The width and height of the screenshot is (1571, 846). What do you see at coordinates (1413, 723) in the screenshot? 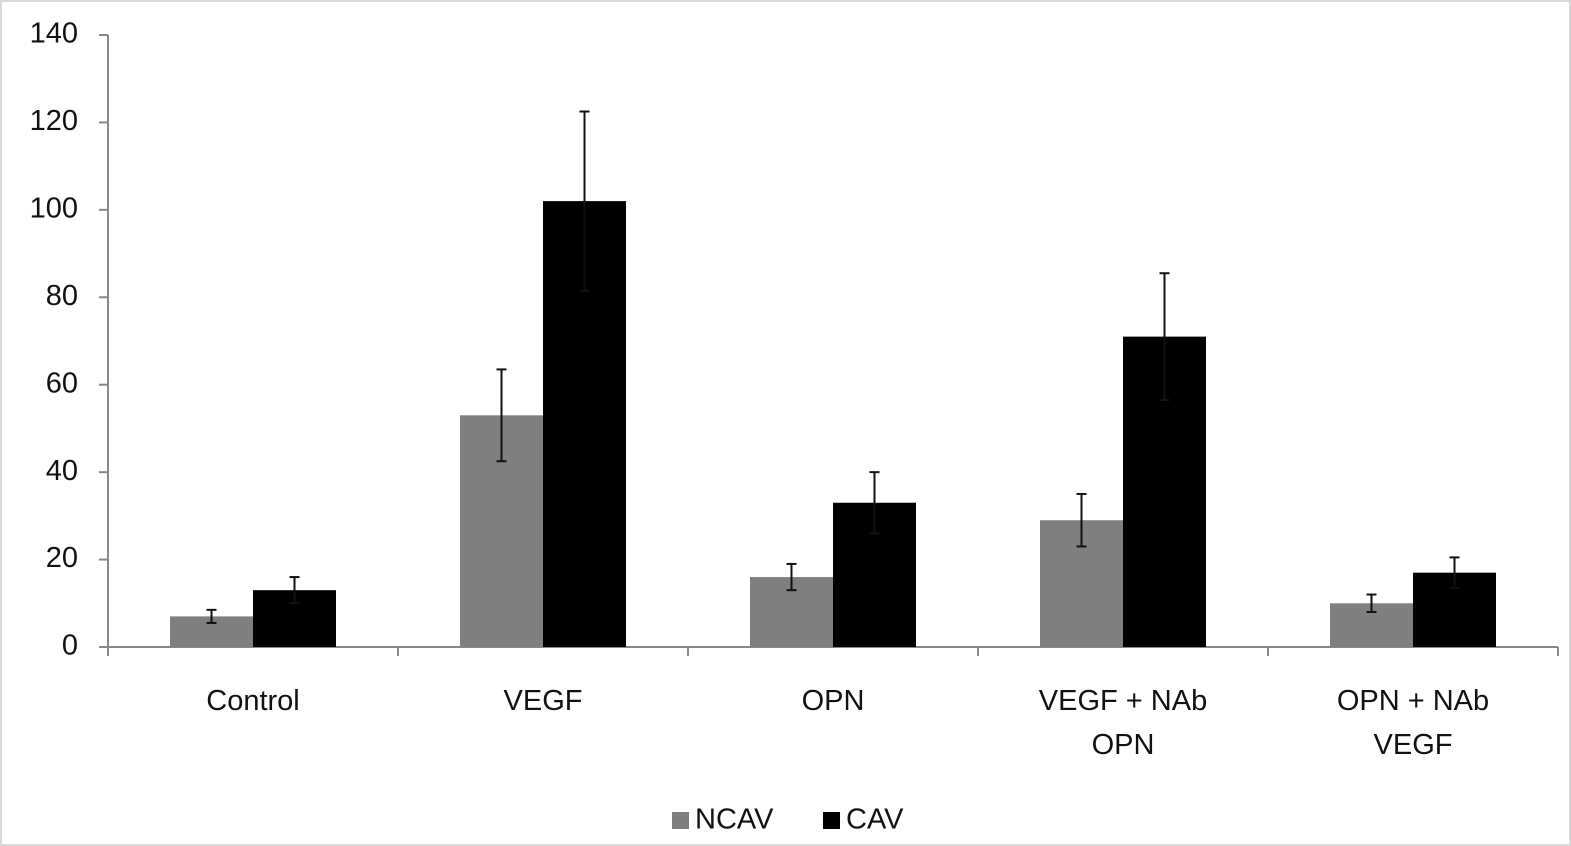
I see `x-tick-label: OPN + NAb VEGF` at bounding box center [1413, 723].